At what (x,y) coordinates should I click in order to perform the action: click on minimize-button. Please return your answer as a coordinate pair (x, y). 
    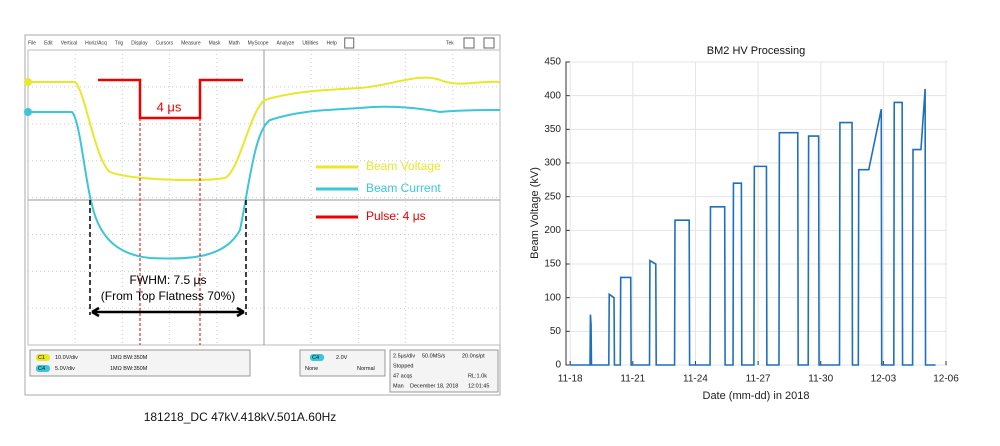
    Looking at the image, I should click on (469, 43).